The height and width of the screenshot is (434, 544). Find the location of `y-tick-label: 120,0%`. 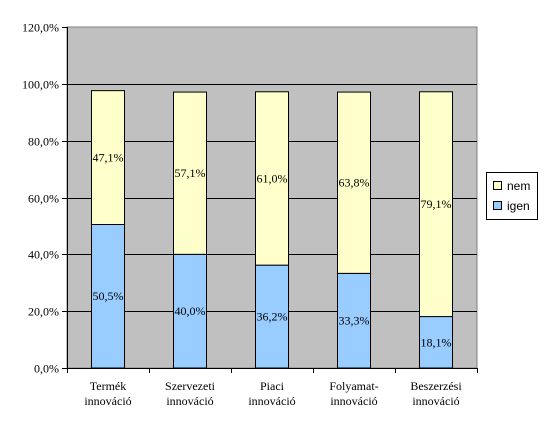

y-tick-label: 120,0% is located at coordinates (40, 28).